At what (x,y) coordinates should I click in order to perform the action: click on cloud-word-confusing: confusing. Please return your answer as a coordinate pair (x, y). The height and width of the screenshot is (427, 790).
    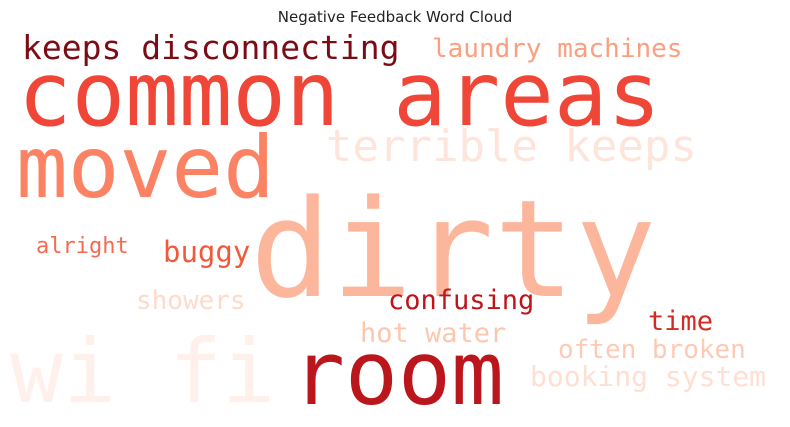
    Looking at the image, I should click on (461, 301).